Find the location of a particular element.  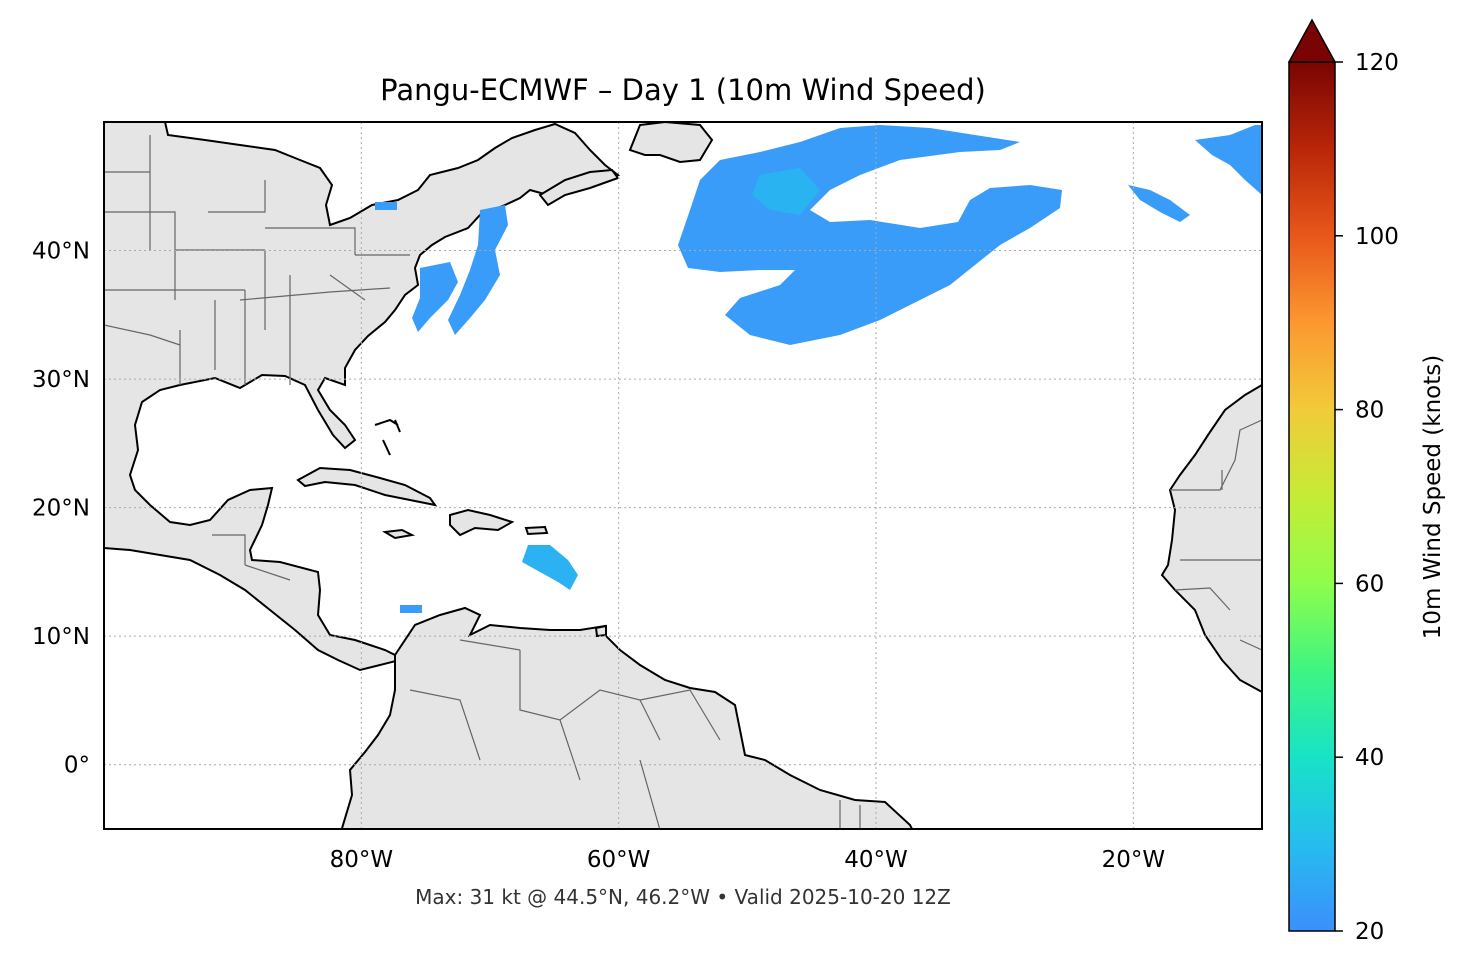

lat-tick-label: 10°N is located at coordinates (61, 637).